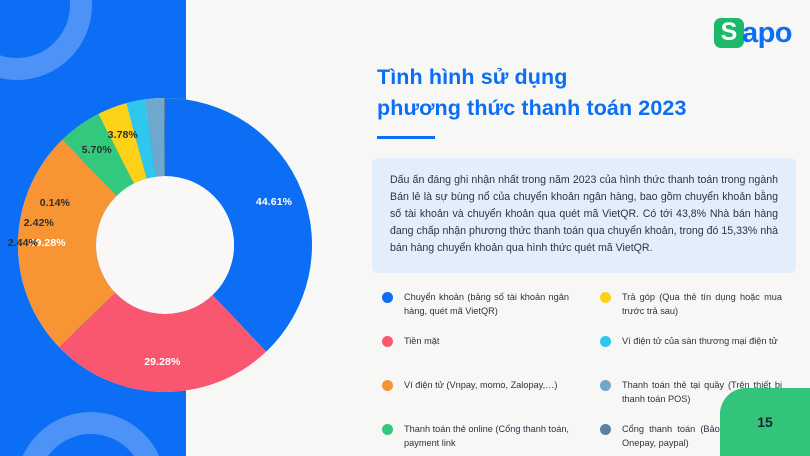 This screenshot has width=810, height=456. I want to click on page-number: 15, so click(765, 422).